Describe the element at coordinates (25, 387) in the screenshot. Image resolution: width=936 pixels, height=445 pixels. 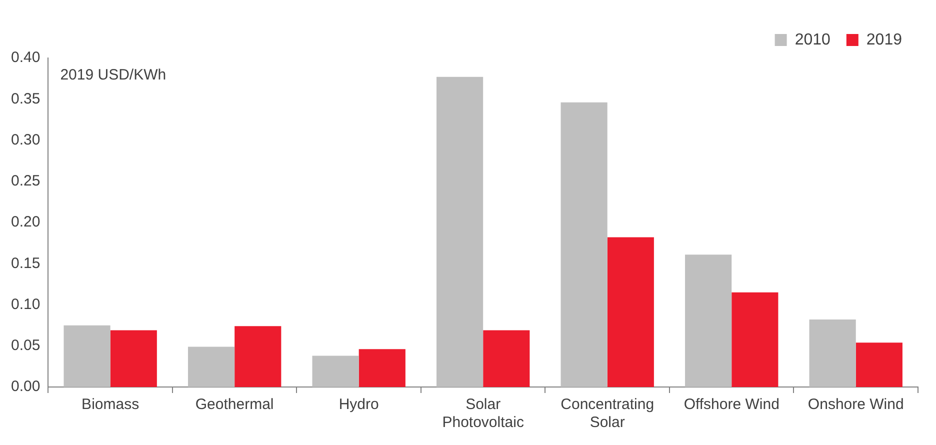
I see `y-tick-label: 0.00` at that location.